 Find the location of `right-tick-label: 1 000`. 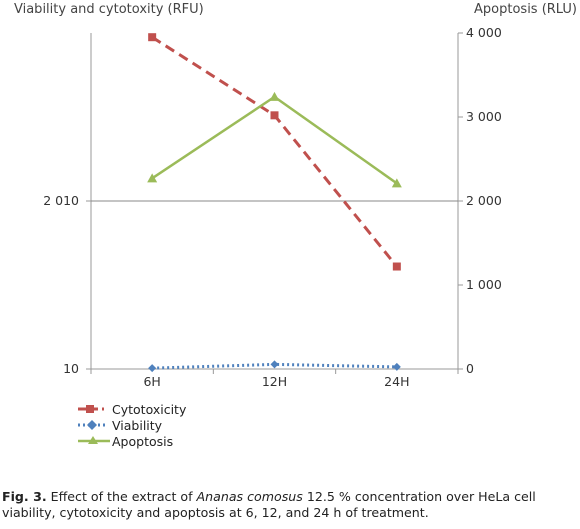

right-tick-label: 1 000 is located at coordinates (484, 284).